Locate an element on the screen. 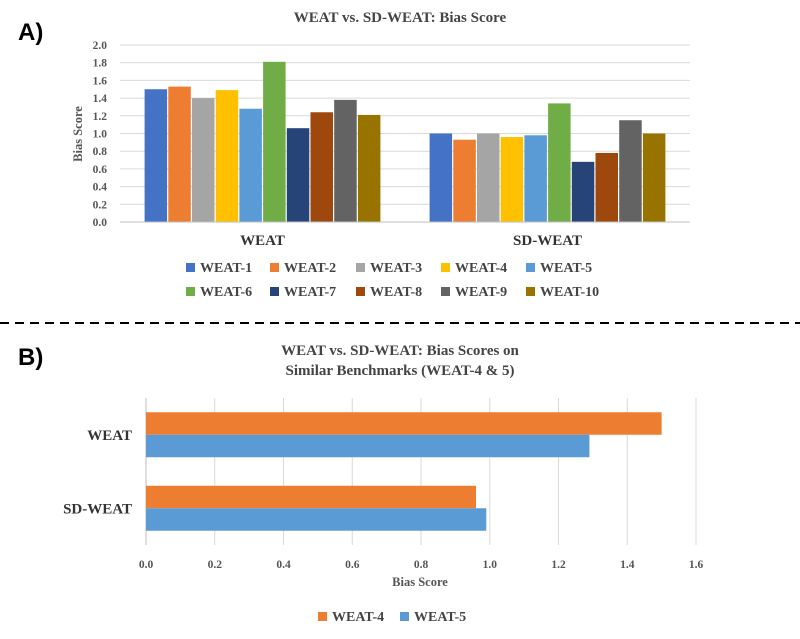 The image size is (800, 639). chart-b-x-tick-label: 1.0 is located at coordinates (490, 565).